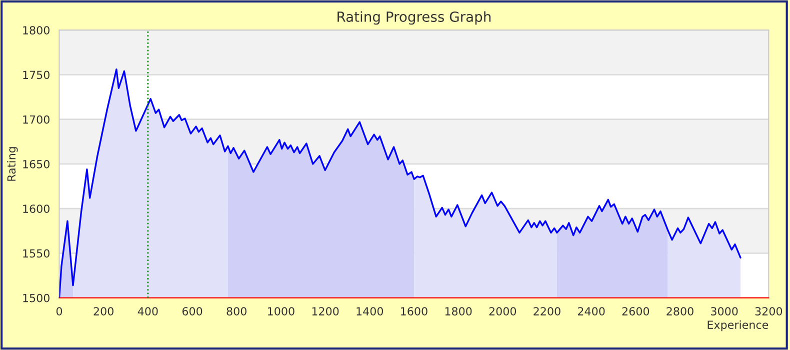 Image resolution: width=790 pixels, height=350 pixels. Describe the element at coordinates (59, 311) in the screenshot. I see `x-tick-label: 0` at that location.